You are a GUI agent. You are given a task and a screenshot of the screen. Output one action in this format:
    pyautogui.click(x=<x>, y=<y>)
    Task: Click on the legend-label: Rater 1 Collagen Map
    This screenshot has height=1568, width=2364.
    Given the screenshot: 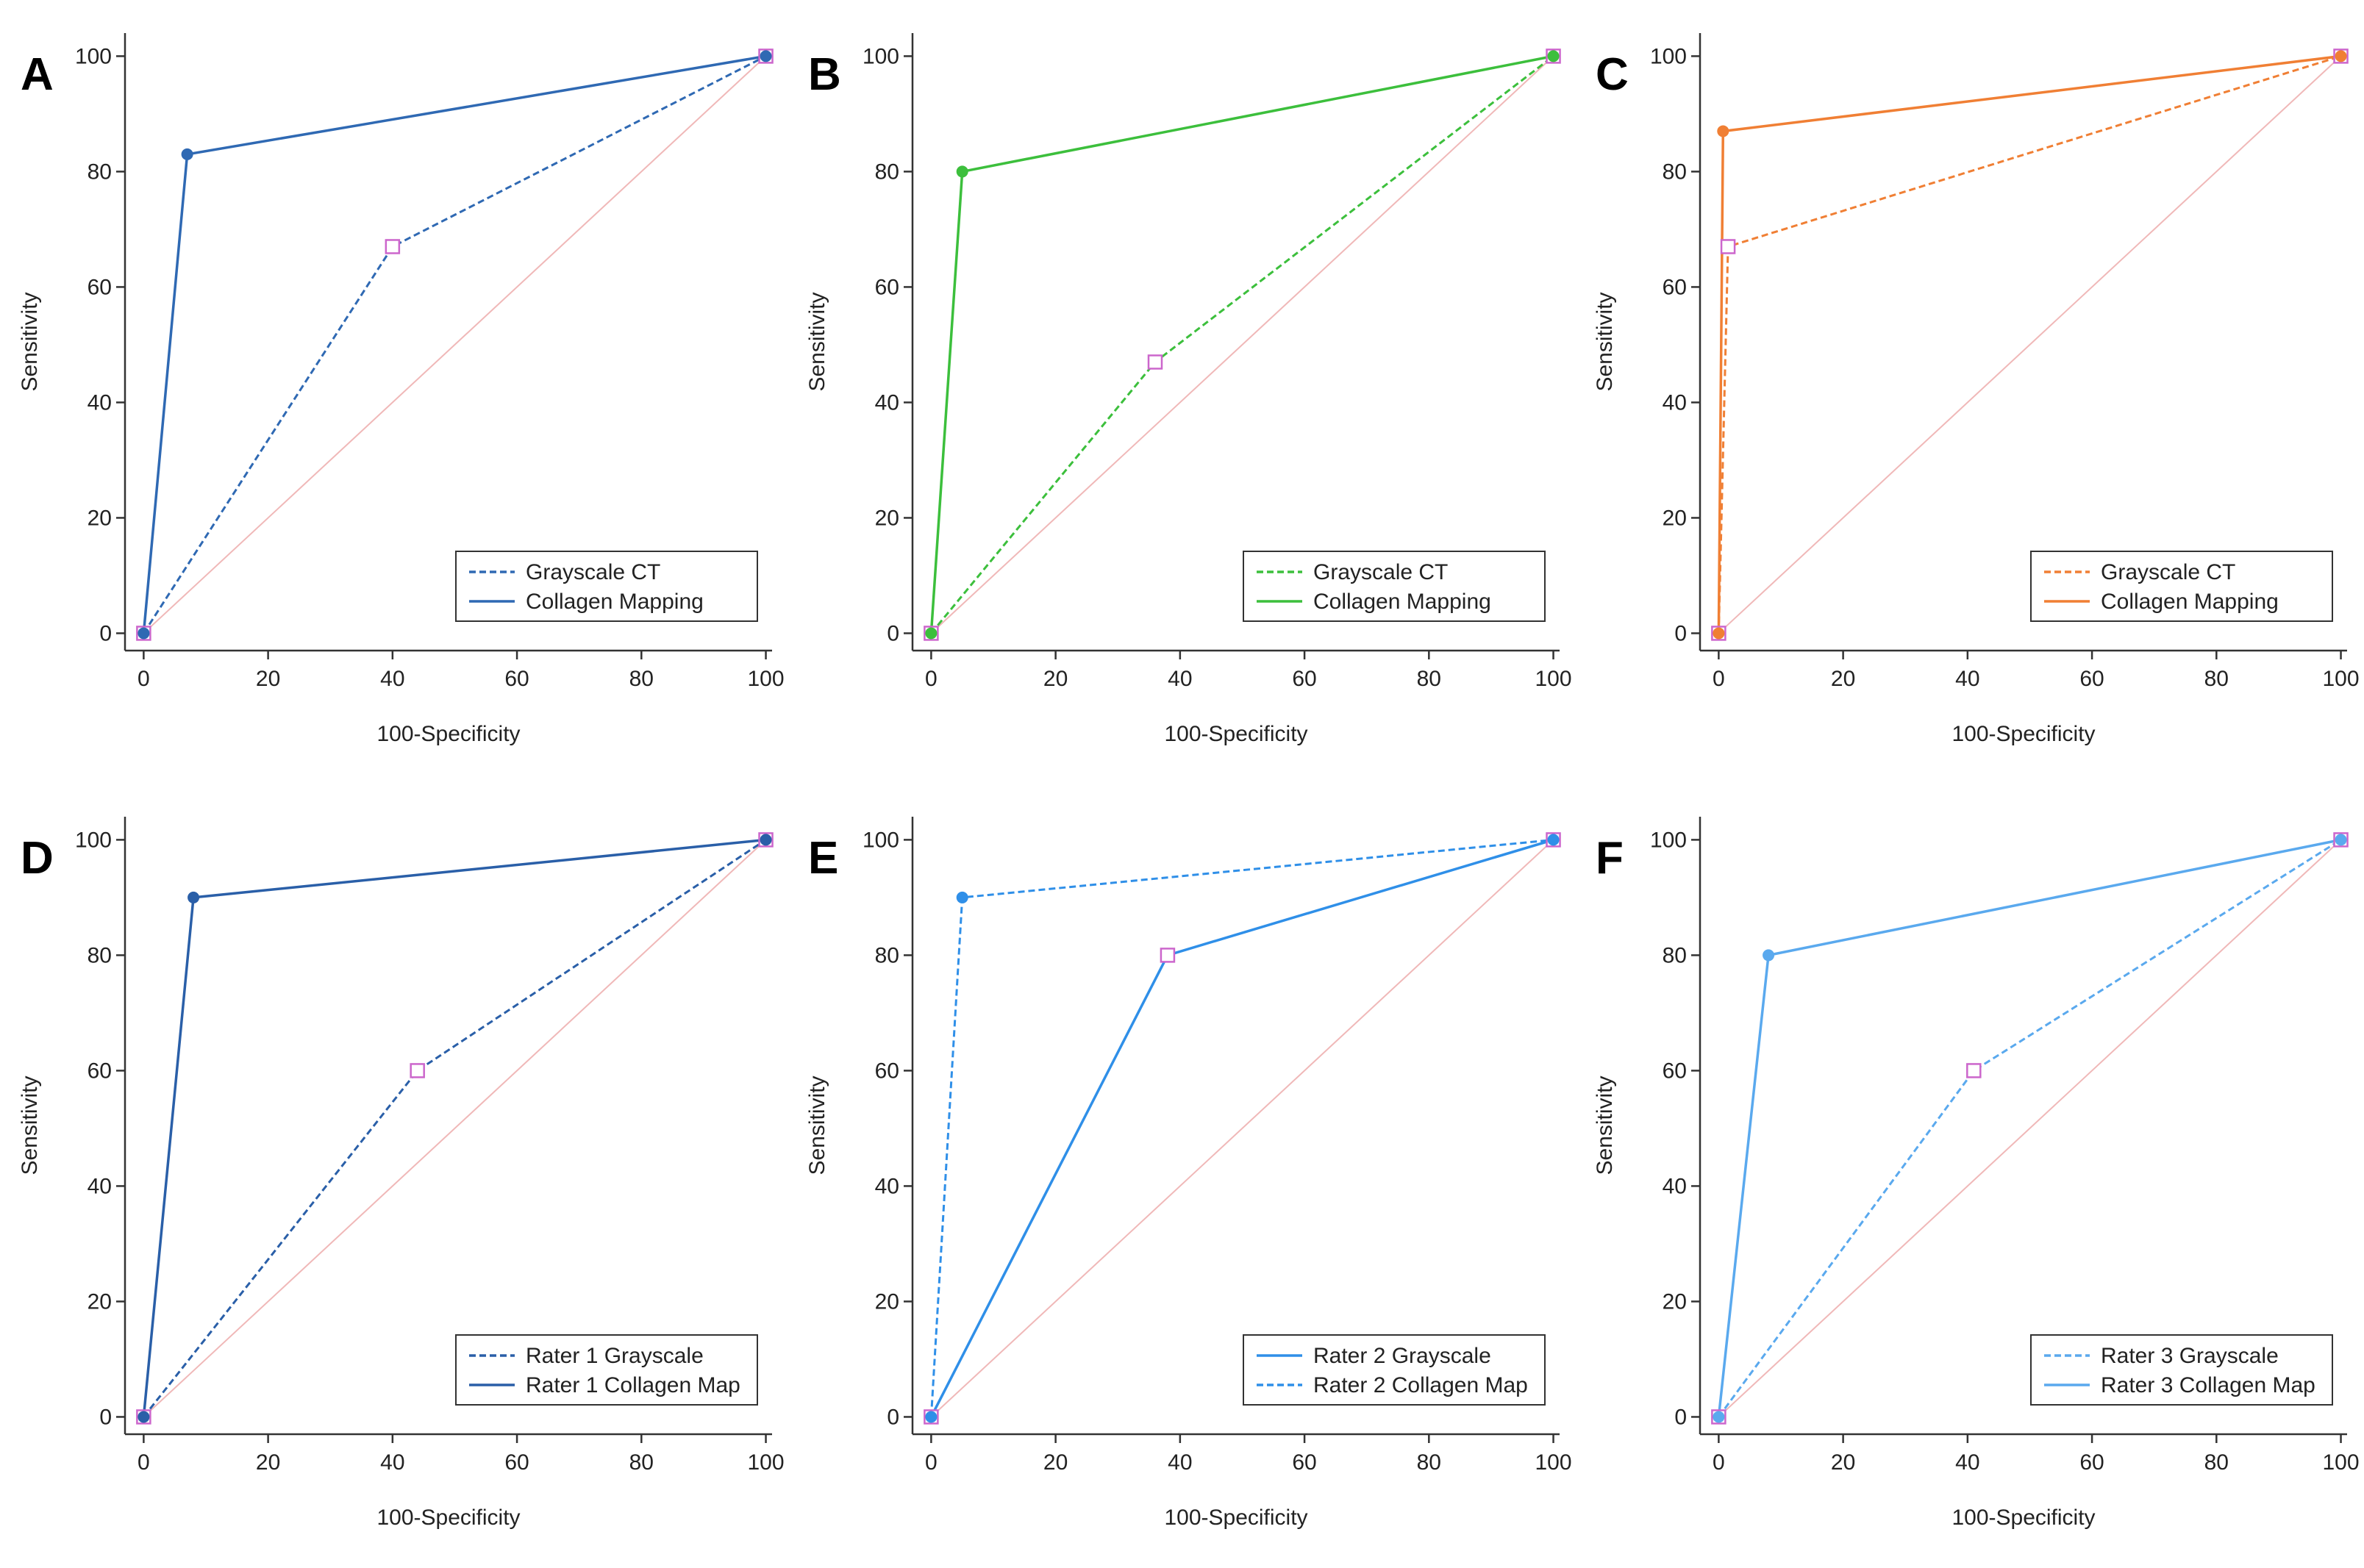 What is the action you would take?
    pyautogui.click(x=633, y=1385)
    